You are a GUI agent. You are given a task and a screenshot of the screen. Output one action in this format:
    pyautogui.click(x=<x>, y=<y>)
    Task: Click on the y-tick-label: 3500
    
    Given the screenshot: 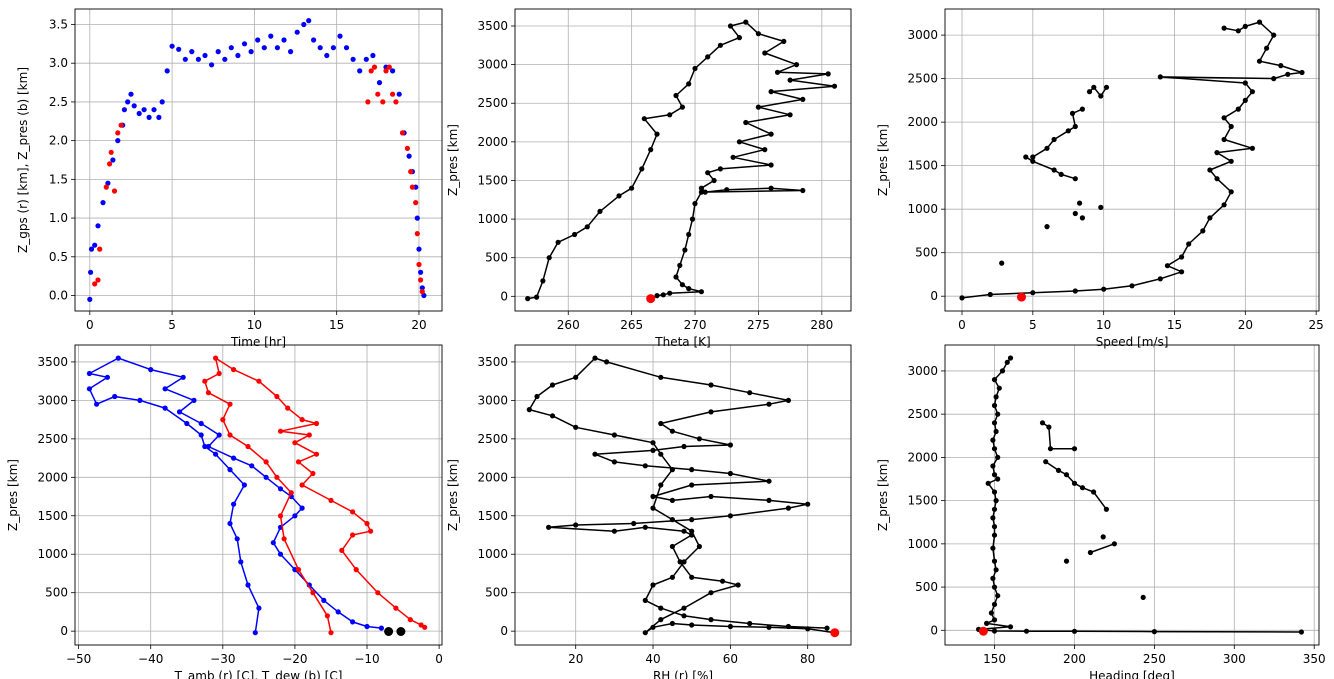 What is the action you would take?
    pyautogui.click(x=492, y=26)
    